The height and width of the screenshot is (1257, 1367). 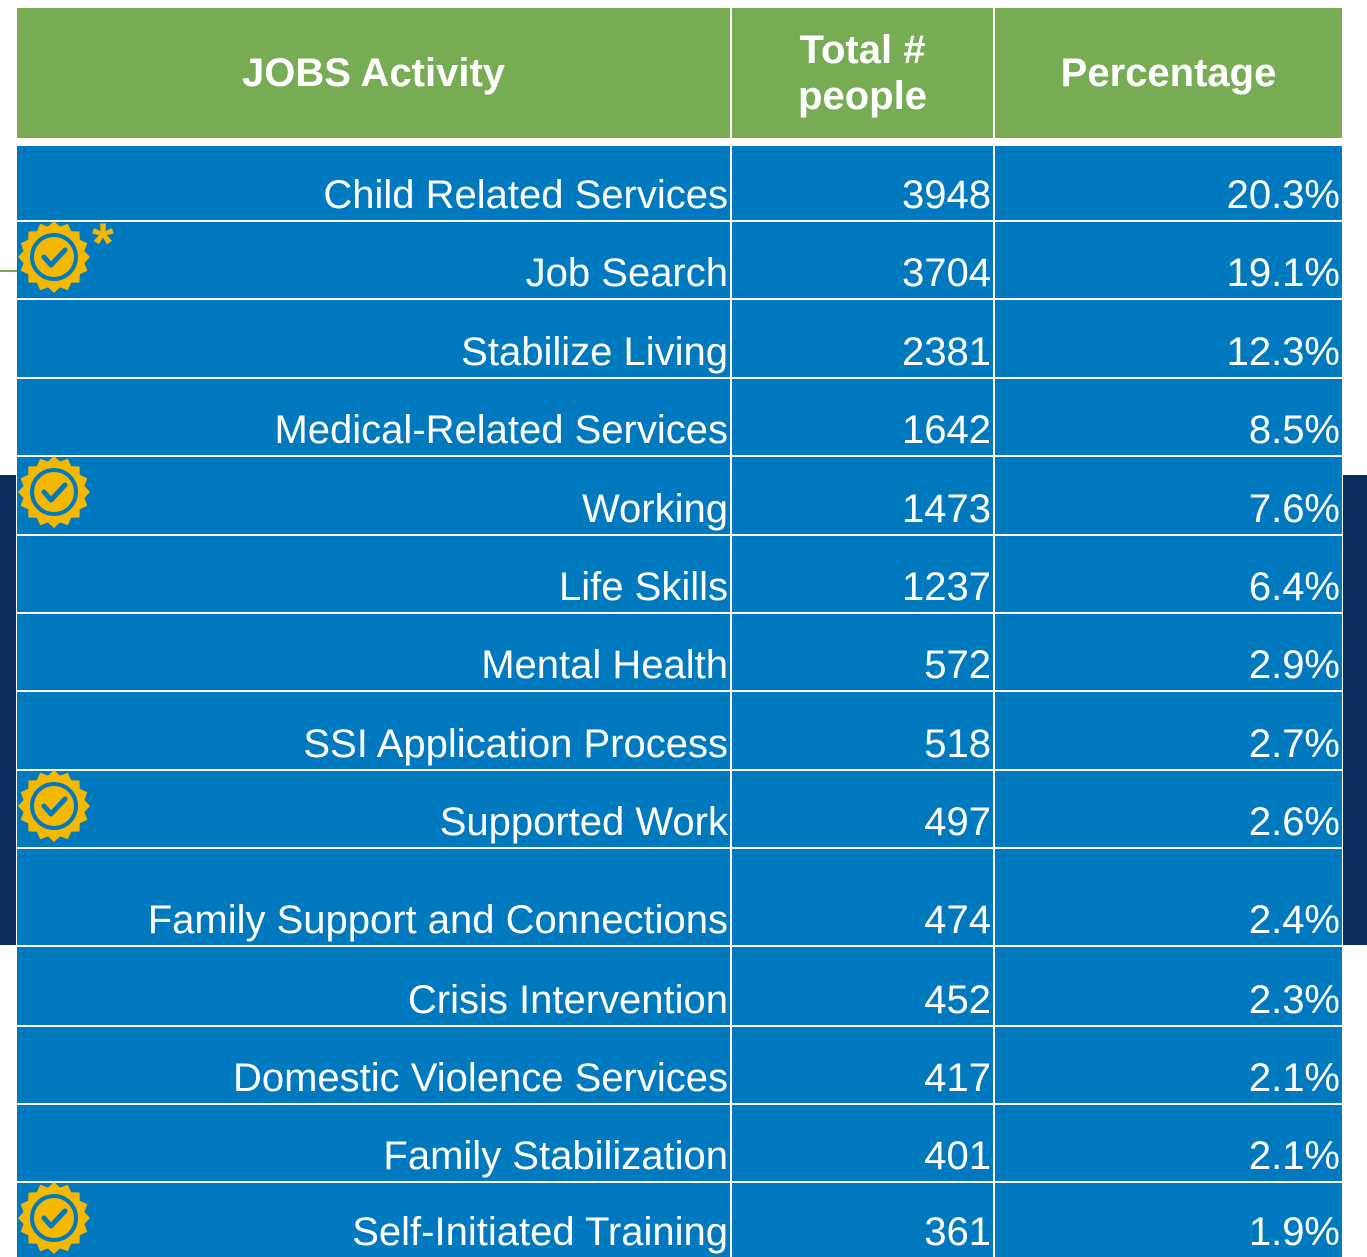 I want to click on cell-activity: SSI Application Process, so click(x=373, y=730).